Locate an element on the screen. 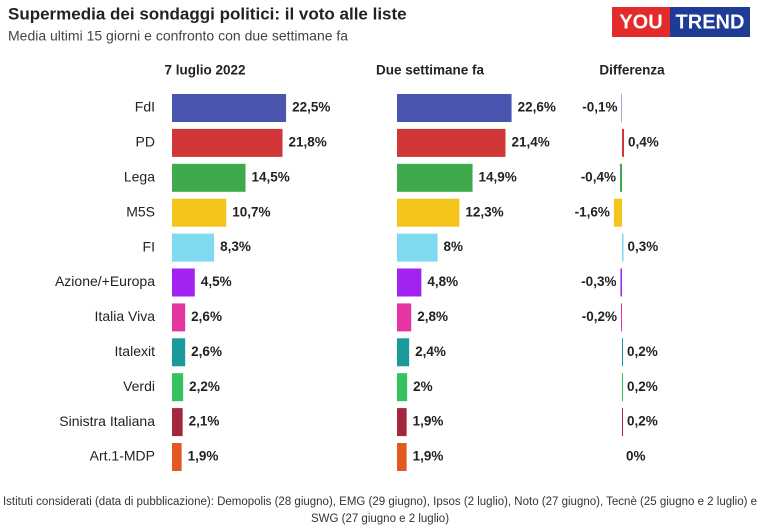 The width and height of the screenshot is (760, 529). value-label: 14,9% is located at coordinates (498, 176).